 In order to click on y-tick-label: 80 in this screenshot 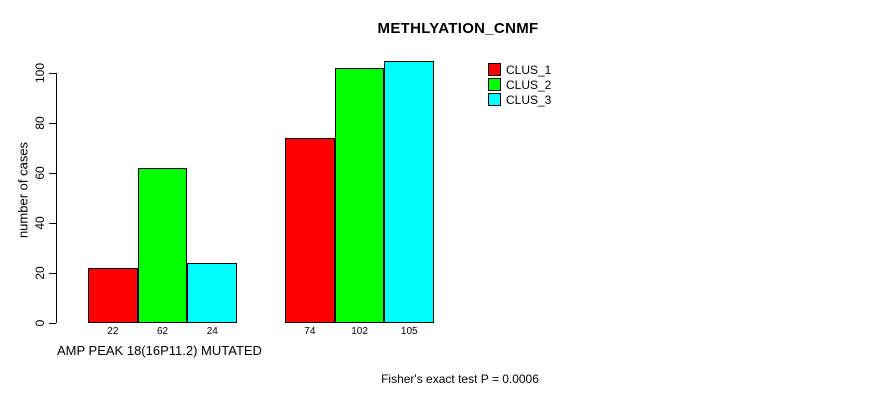, I will do `click(40, 123)`.